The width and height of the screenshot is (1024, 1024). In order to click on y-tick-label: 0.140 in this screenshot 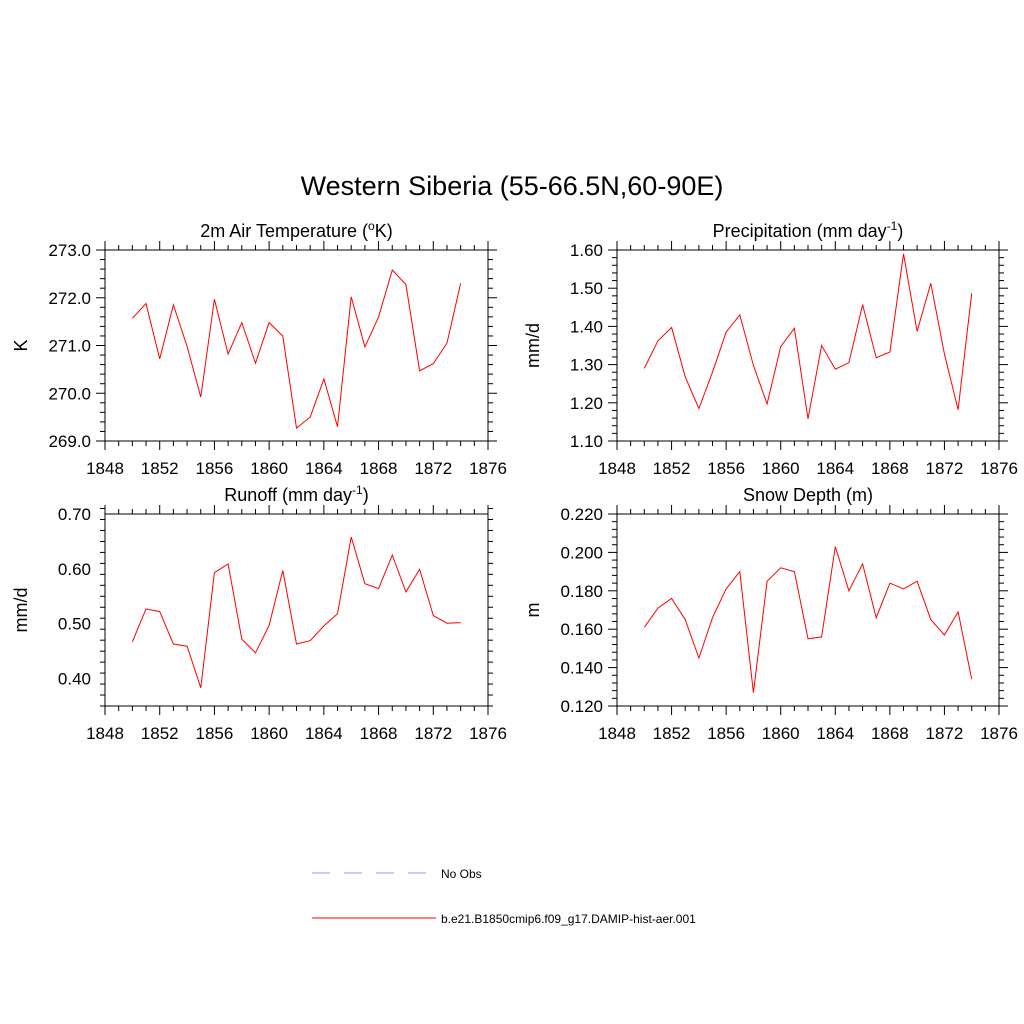, I will do `click(581, 668)`.